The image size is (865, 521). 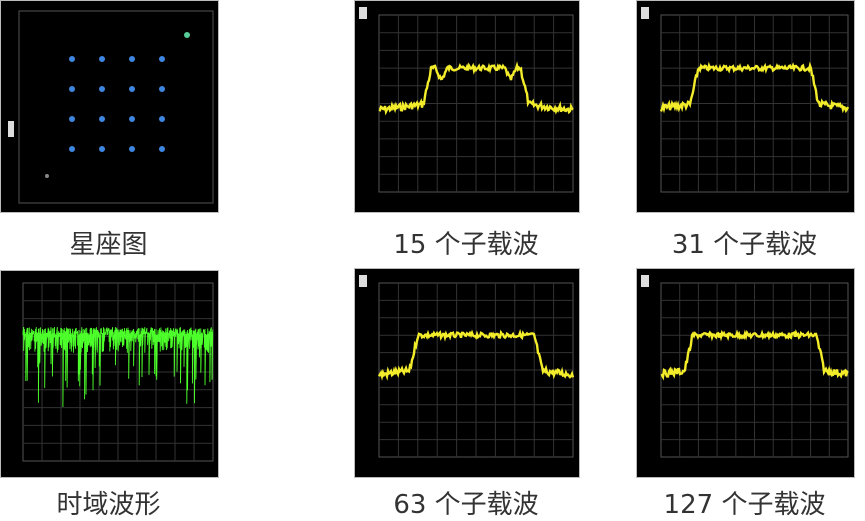 I want to click on time-trace, so click(x=118, y=367).